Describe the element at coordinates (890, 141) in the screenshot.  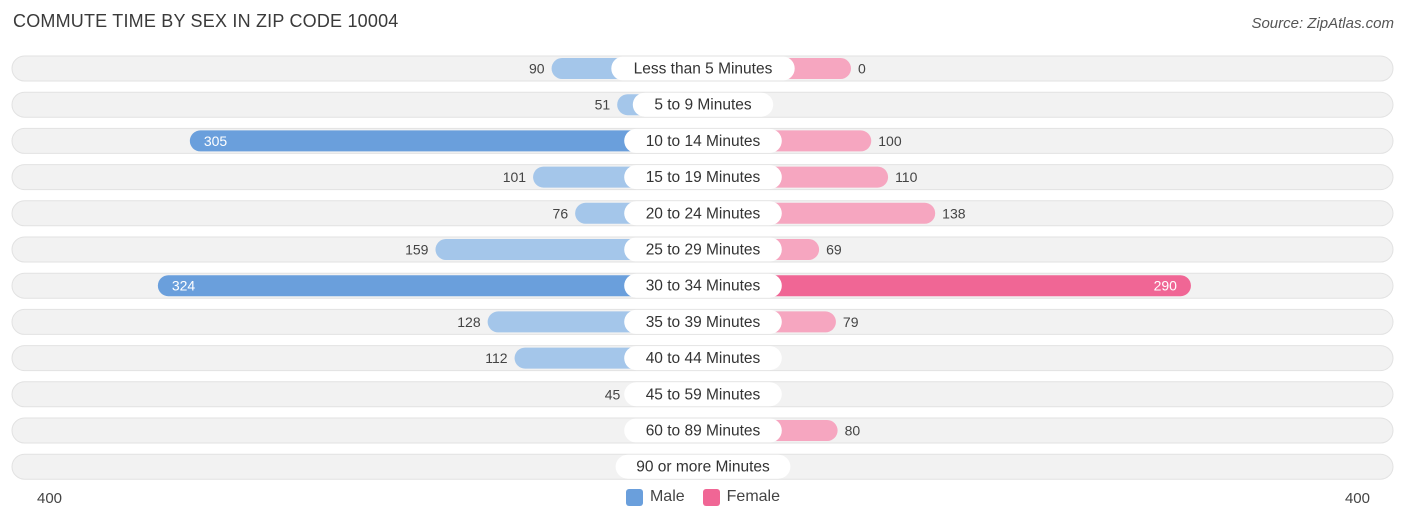
I see `value-label-female: 100` at that location.